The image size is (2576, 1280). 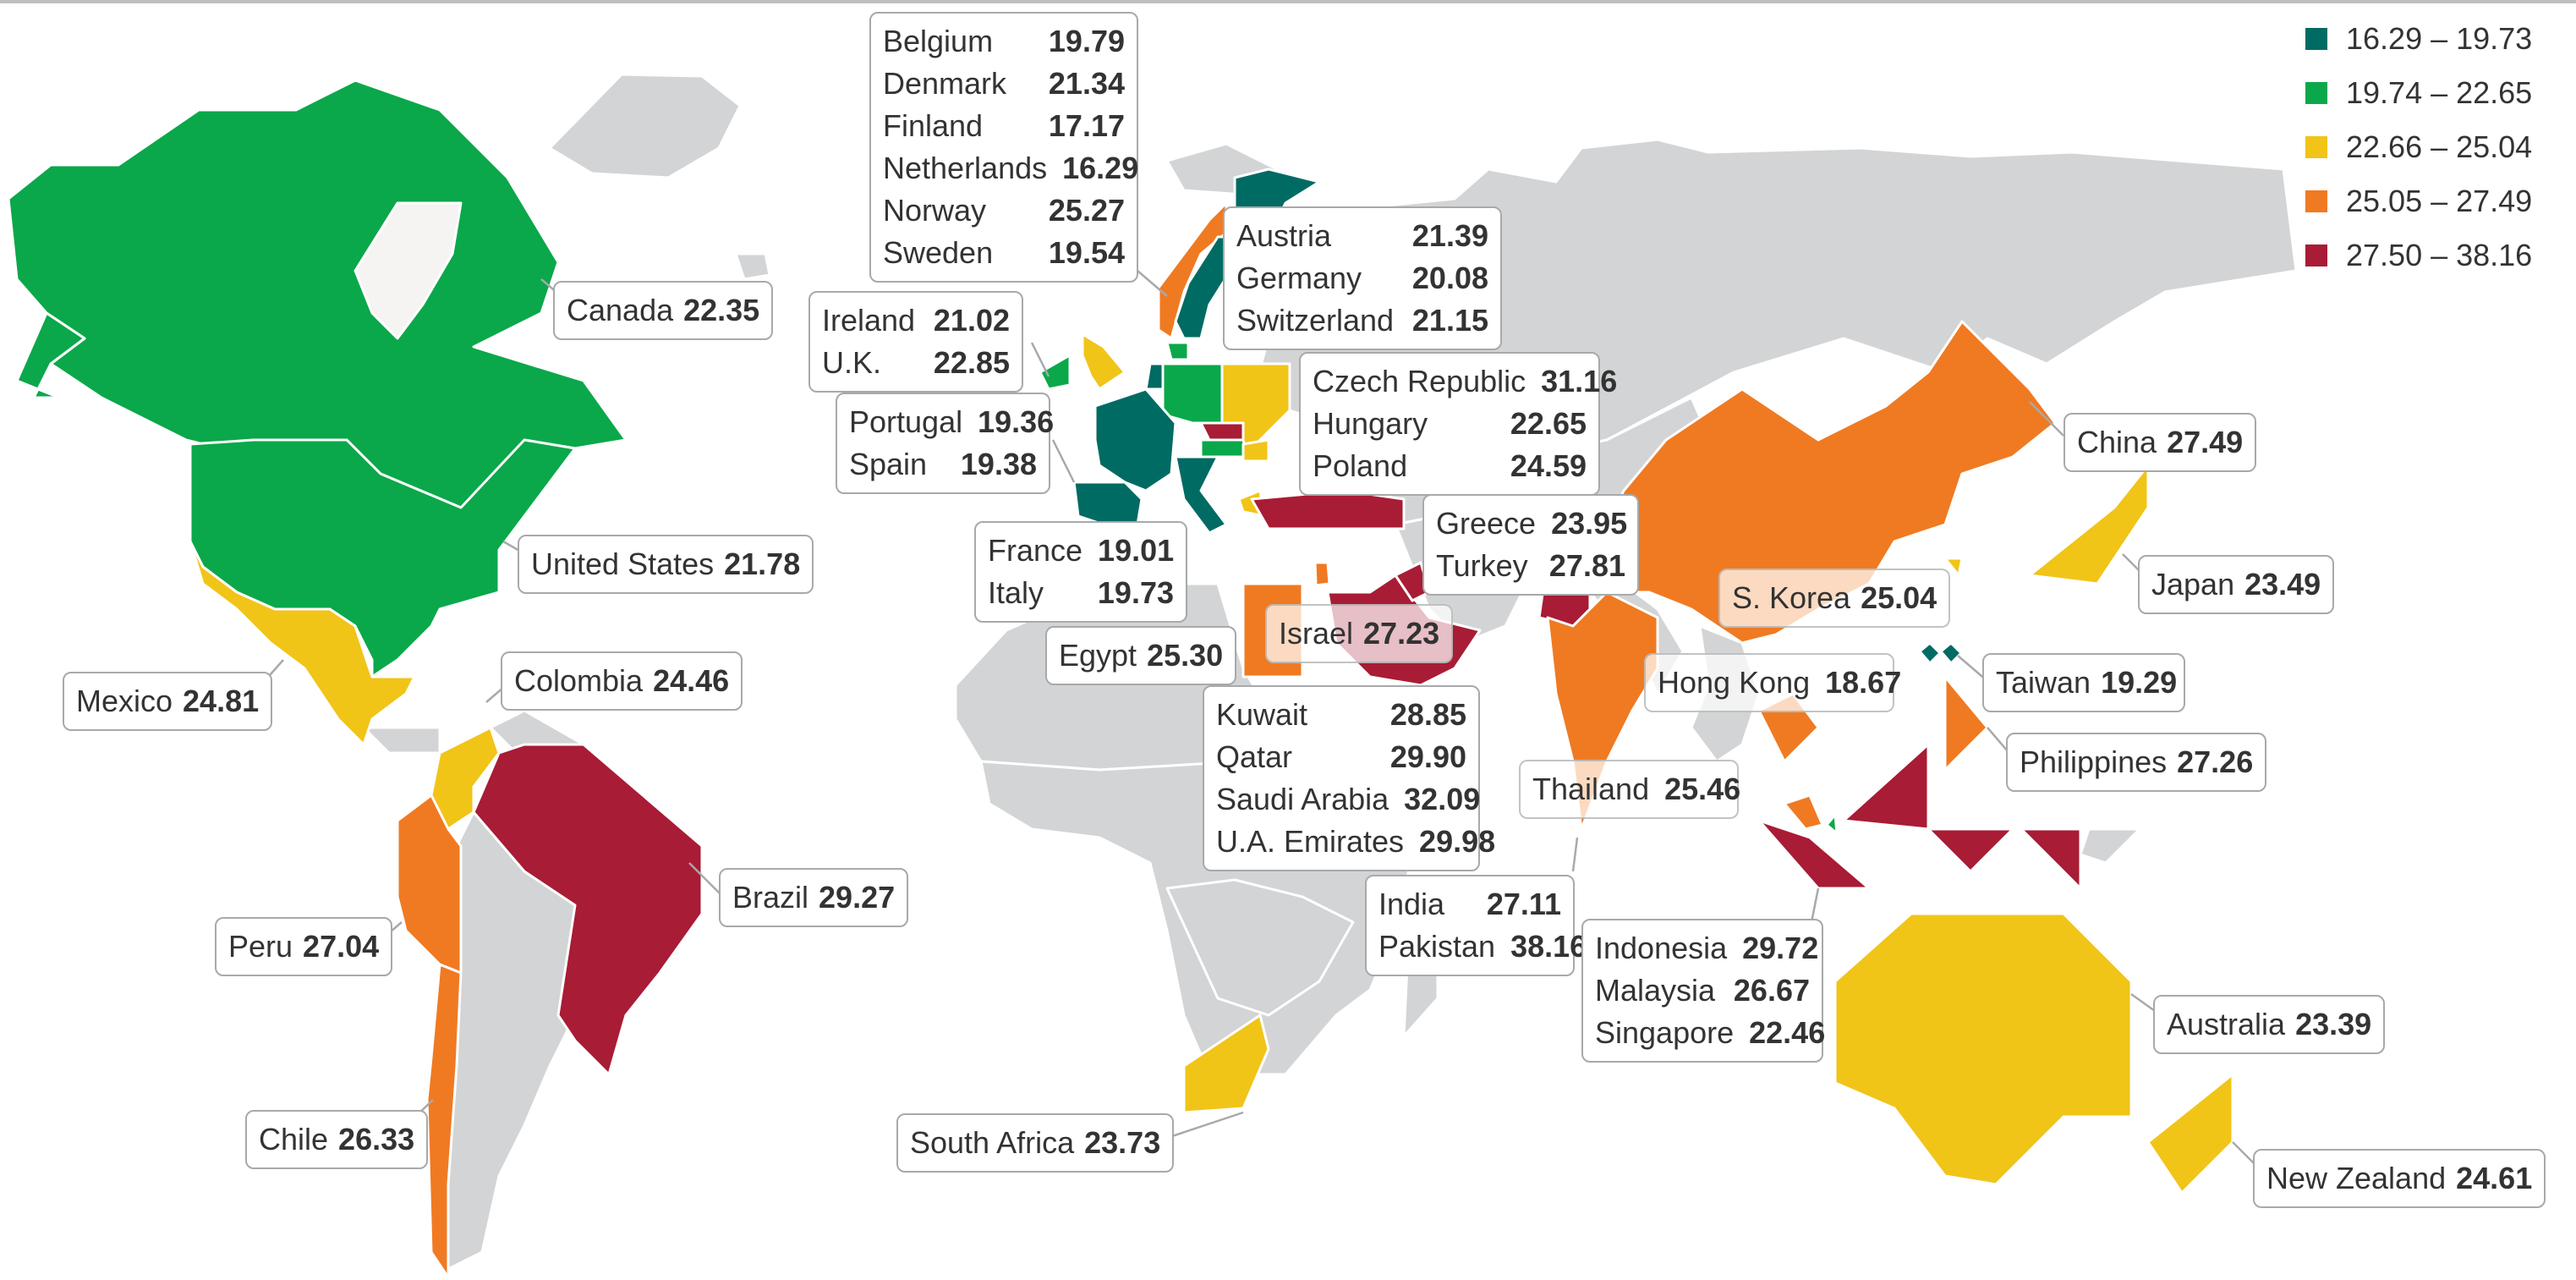 I want to click on country-value: 23.49, so click(x=2282, y=584).